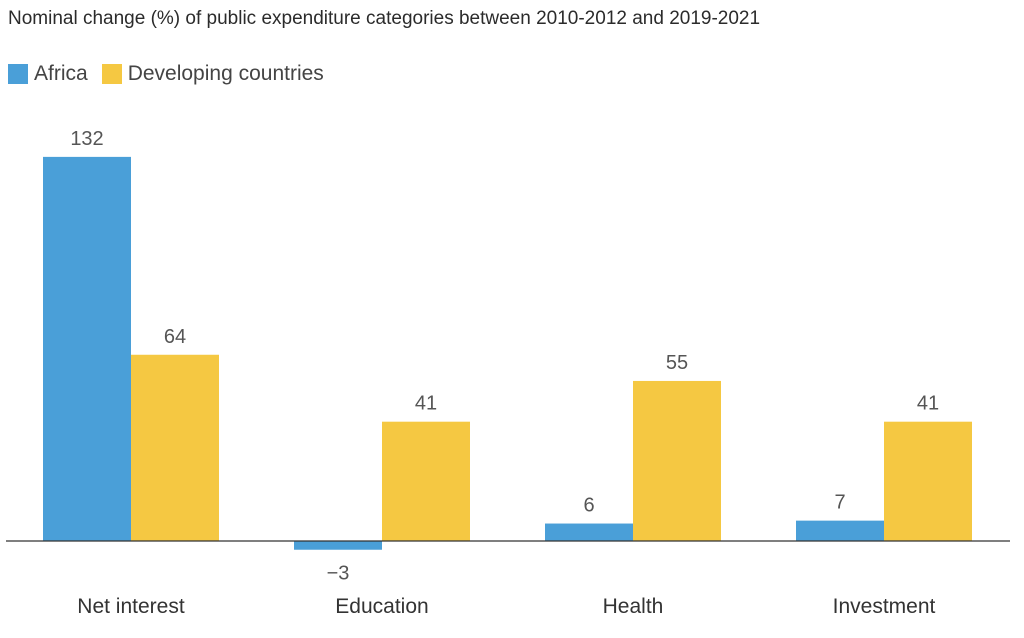 This screenshot has width=1024, height=638. Describe the element at coordinates (338, 574) in the screenshot. I see `data-label: −3` at that location.